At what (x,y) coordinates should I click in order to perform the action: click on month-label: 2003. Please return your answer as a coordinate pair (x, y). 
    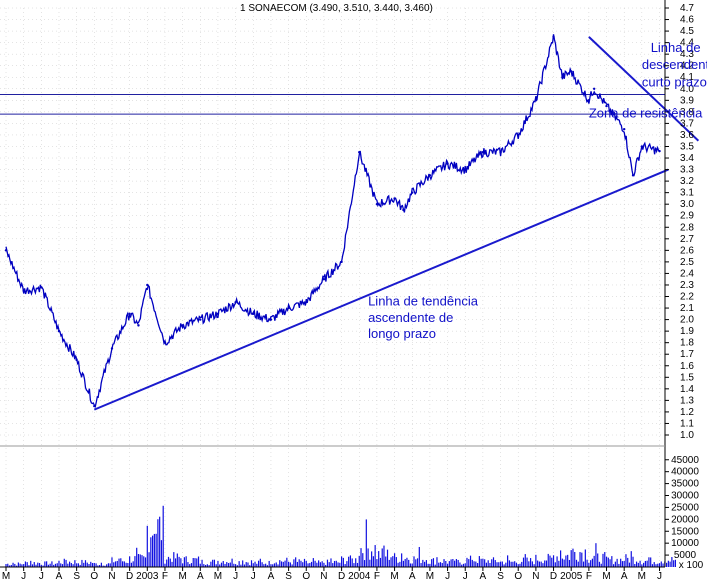
    Looking at the image, I should click on (147, 576).